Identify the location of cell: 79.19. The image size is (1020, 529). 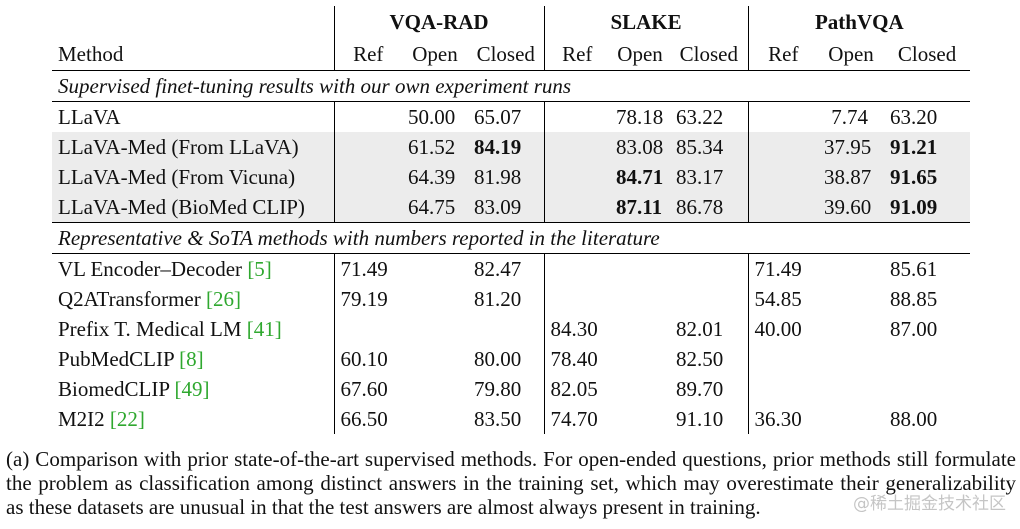
(367, 299).